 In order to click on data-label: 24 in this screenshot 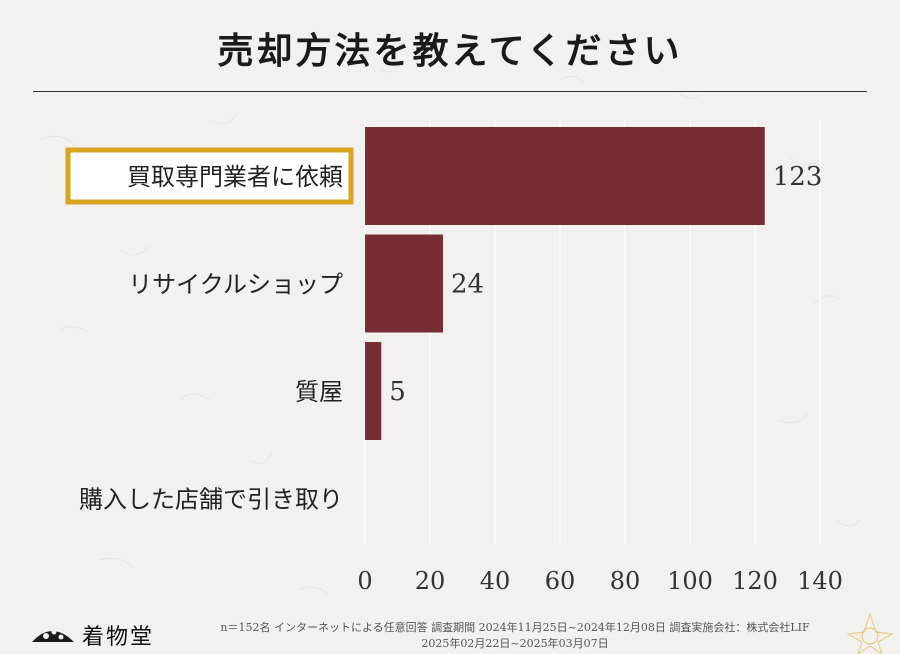, I will do `click(467, 285)`.